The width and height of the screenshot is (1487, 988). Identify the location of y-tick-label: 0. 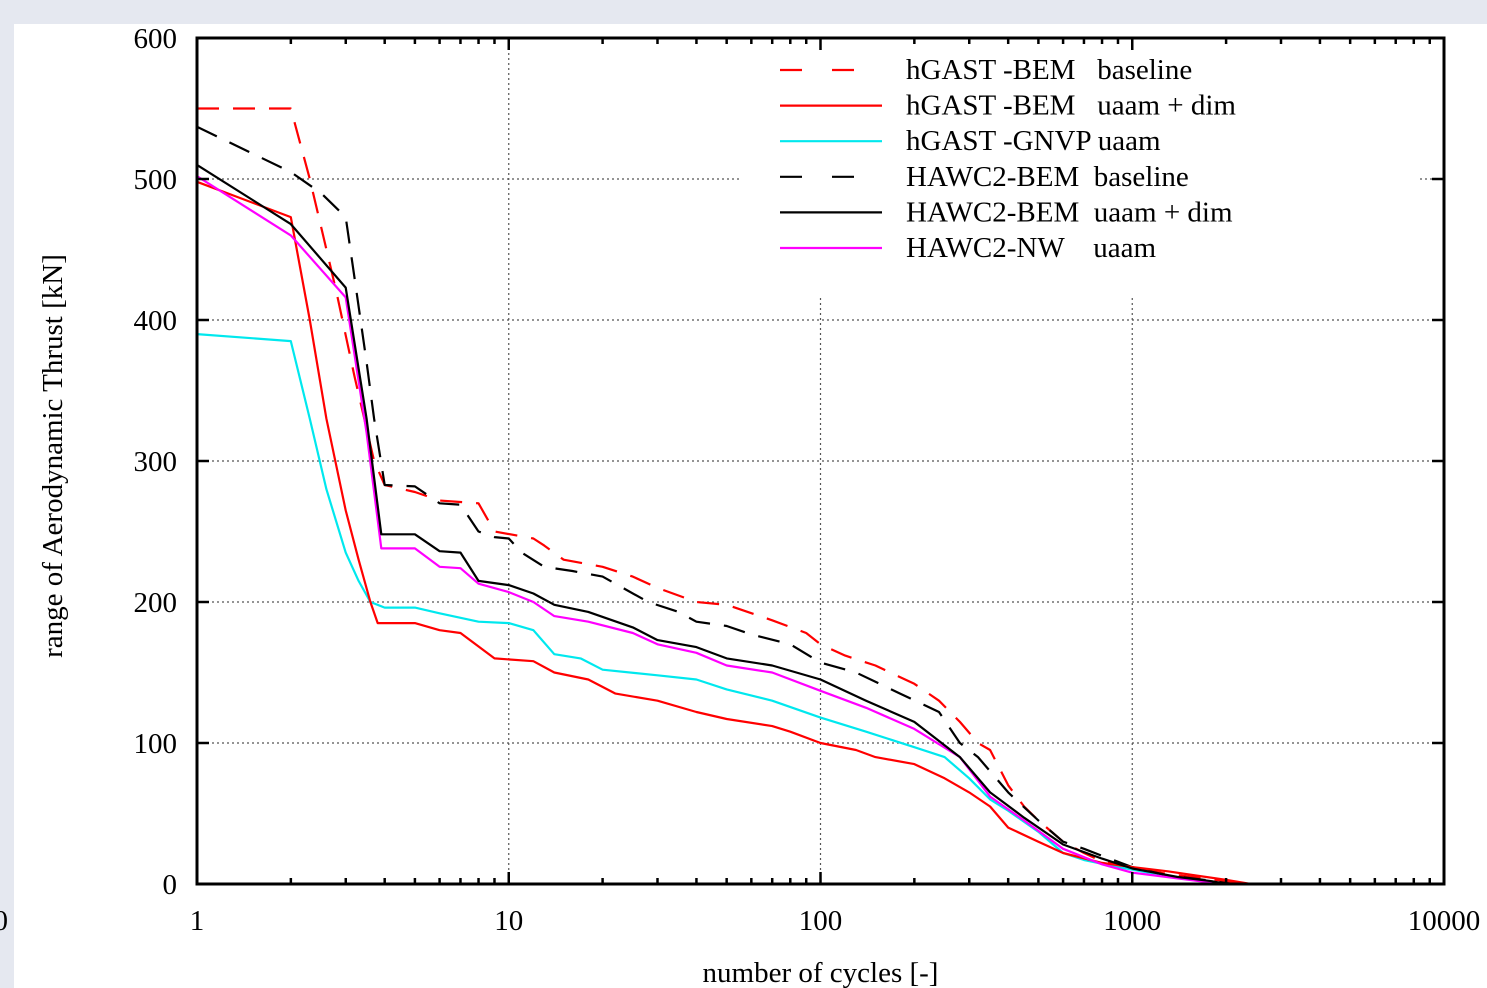
(170, 885).